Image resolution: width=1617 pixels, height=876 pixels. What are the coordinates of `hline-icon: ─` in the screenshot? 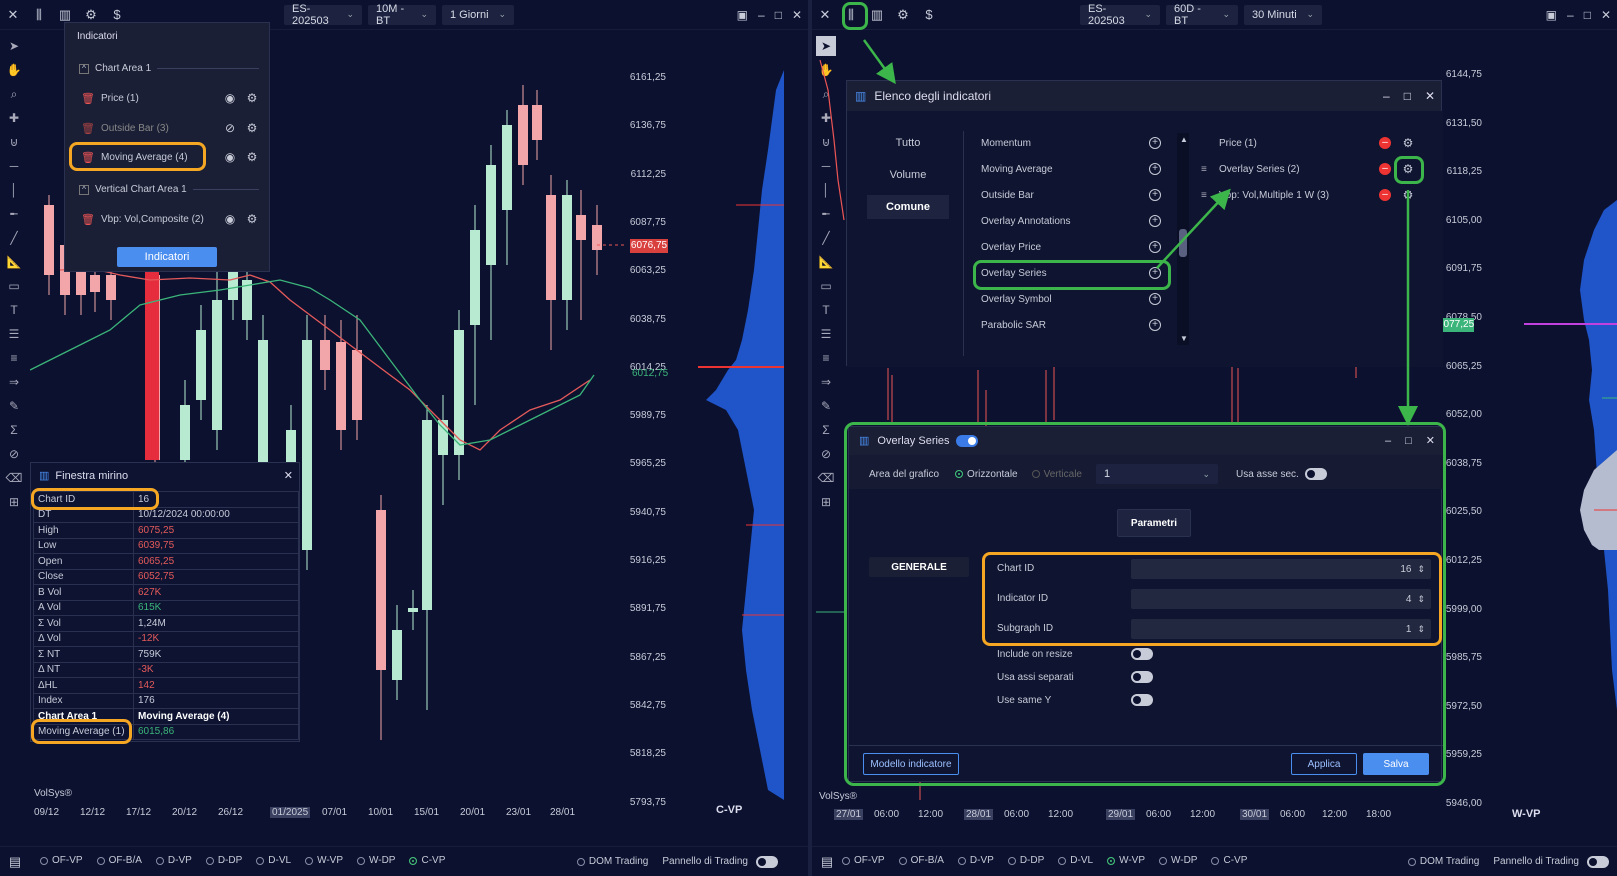 It's located at (14, 166).